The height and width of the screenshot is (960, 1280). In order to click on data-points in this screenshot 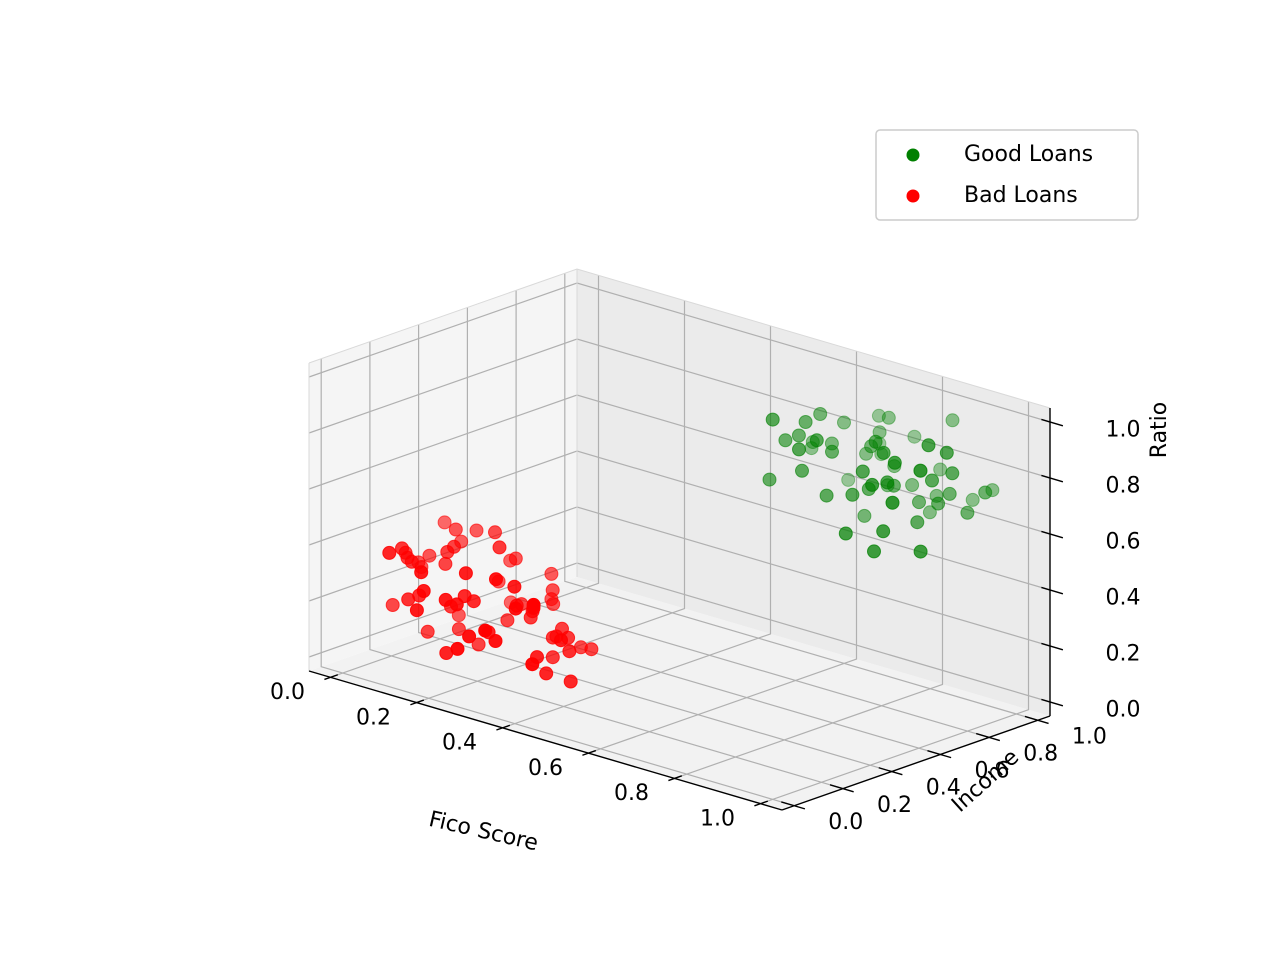, I will do `click(691, 548)`.